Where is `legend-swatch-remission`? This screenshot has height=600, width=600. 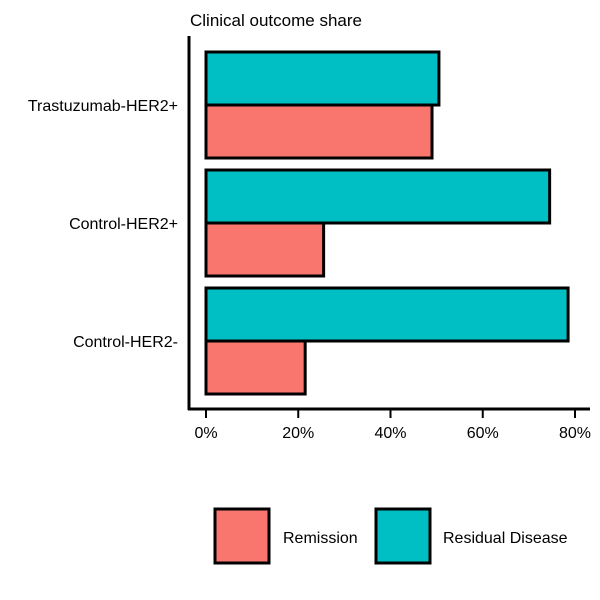 legend-swatch-remission is located at coordinates (242, 536).